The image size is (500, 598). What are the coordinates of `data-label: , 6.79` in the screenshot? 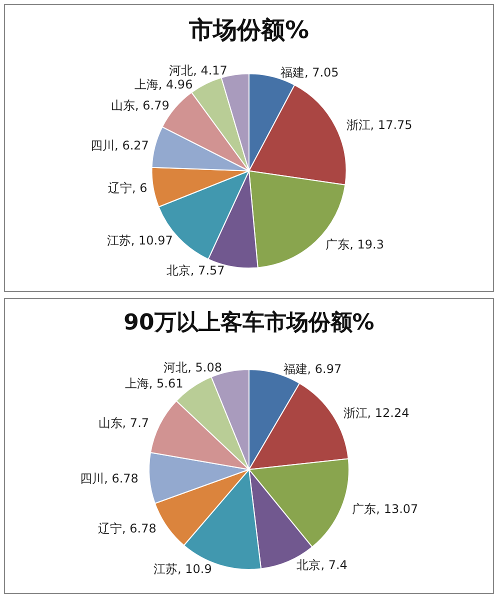 It's located at (152, 105).